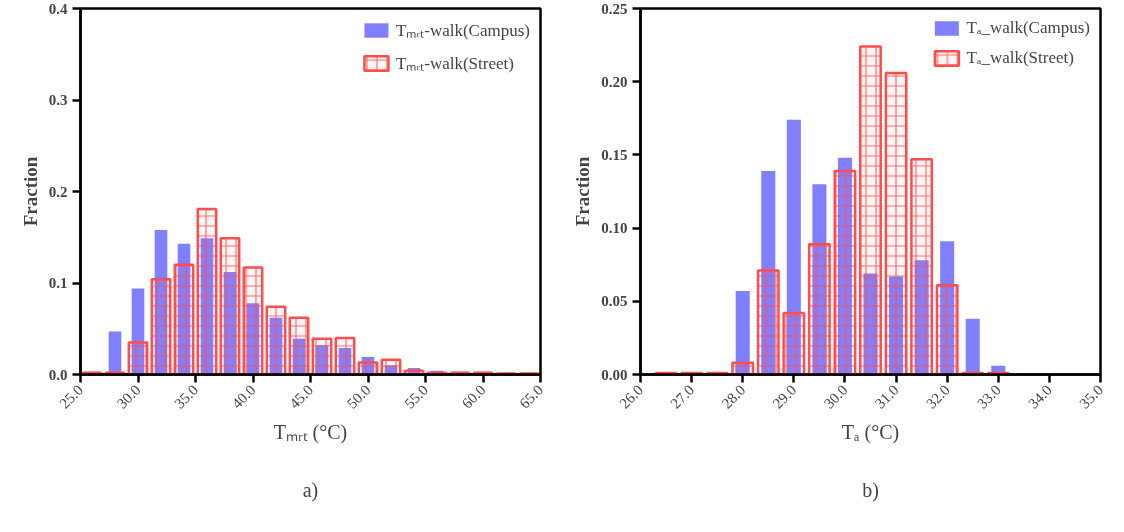 The height and width of the screenshot is (532, 1124). What do you see at coordinates (310, 433) in the screenshot?
I see `x-axis-title: Tₘᵣₜ (°C)` at bounding box center [310, 433].